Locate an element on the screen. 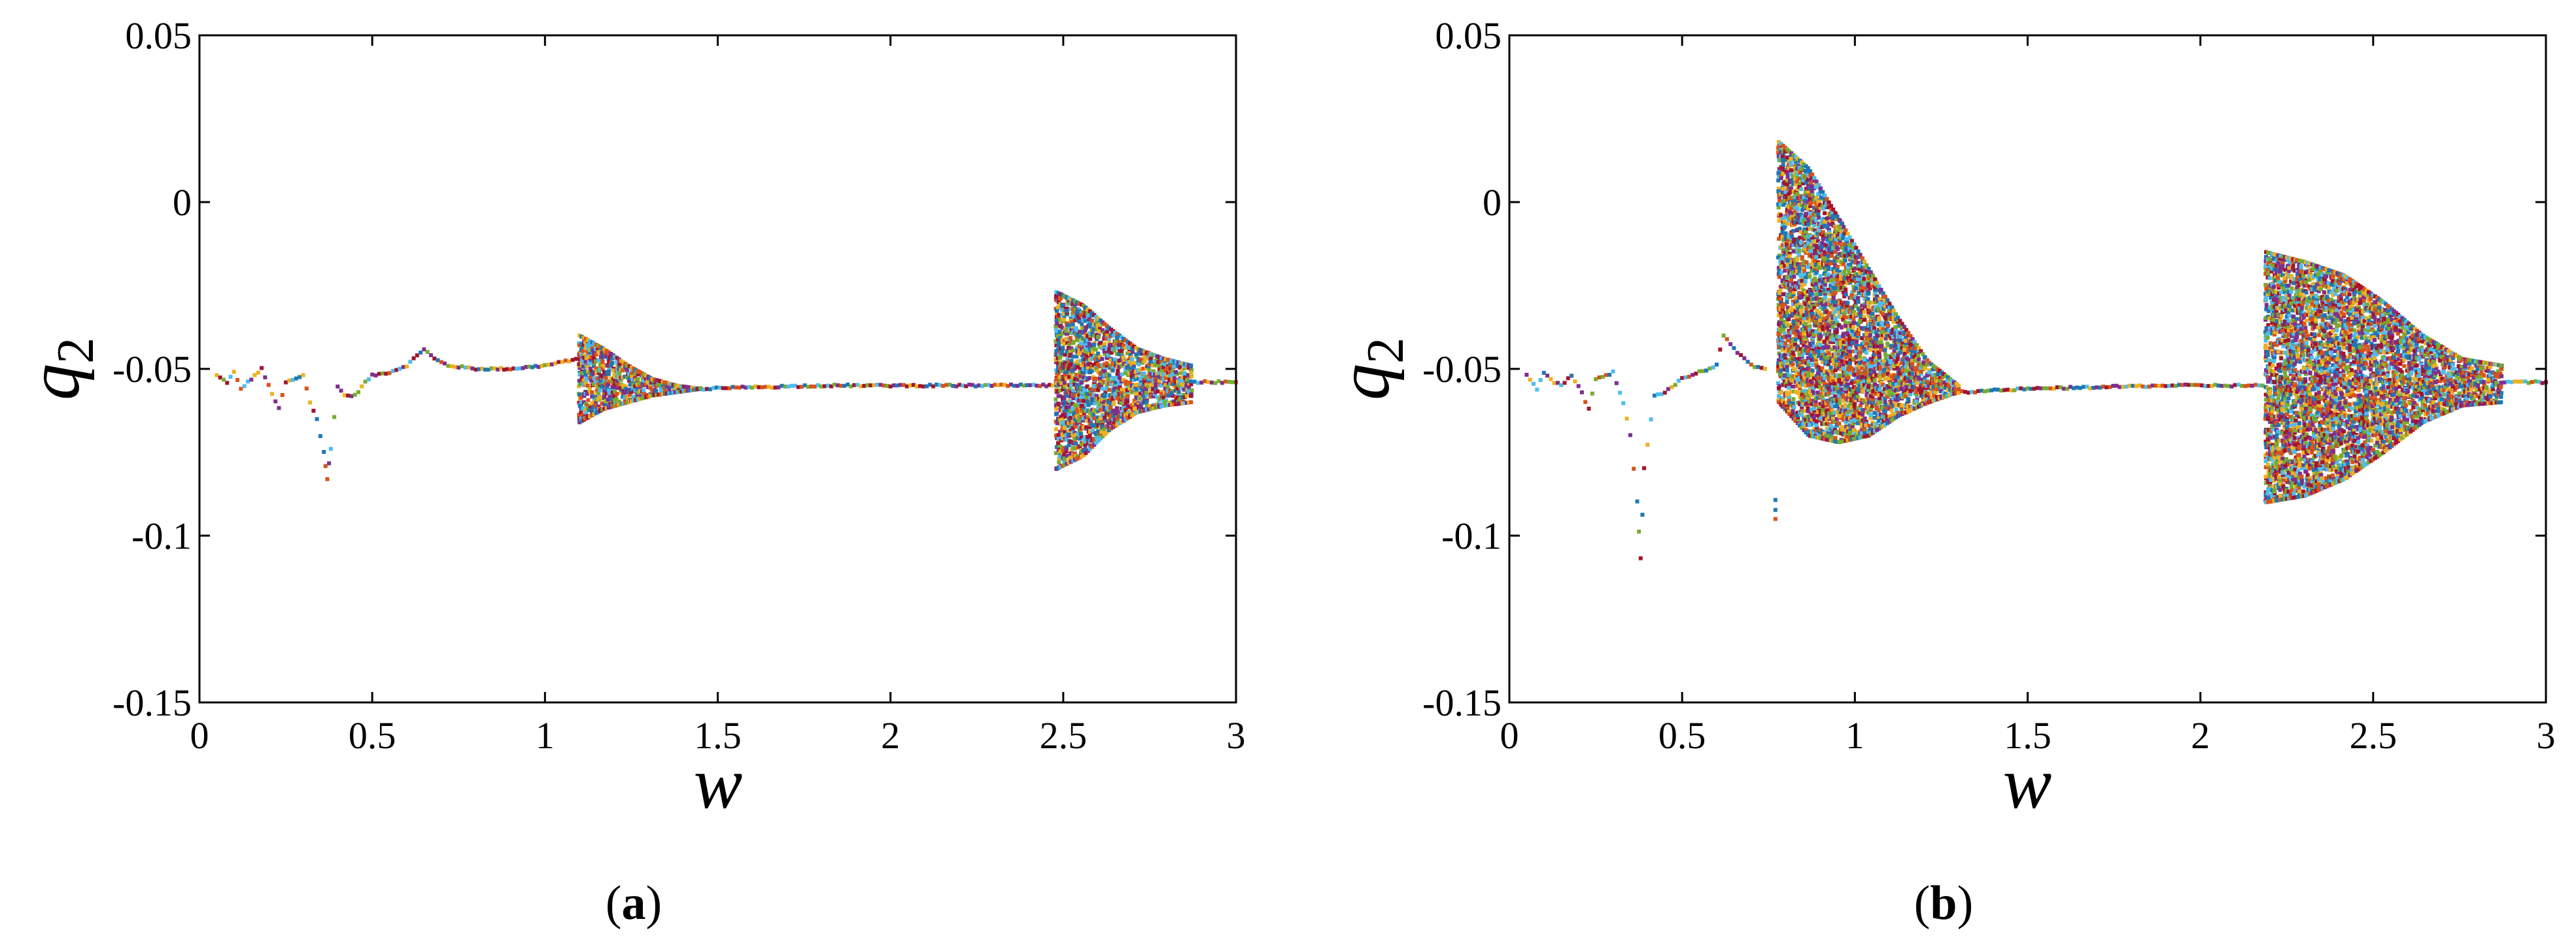 This screenshot has width=2576, height=949. y-tick-label: -0.15 is located at coordinates (152, 703).